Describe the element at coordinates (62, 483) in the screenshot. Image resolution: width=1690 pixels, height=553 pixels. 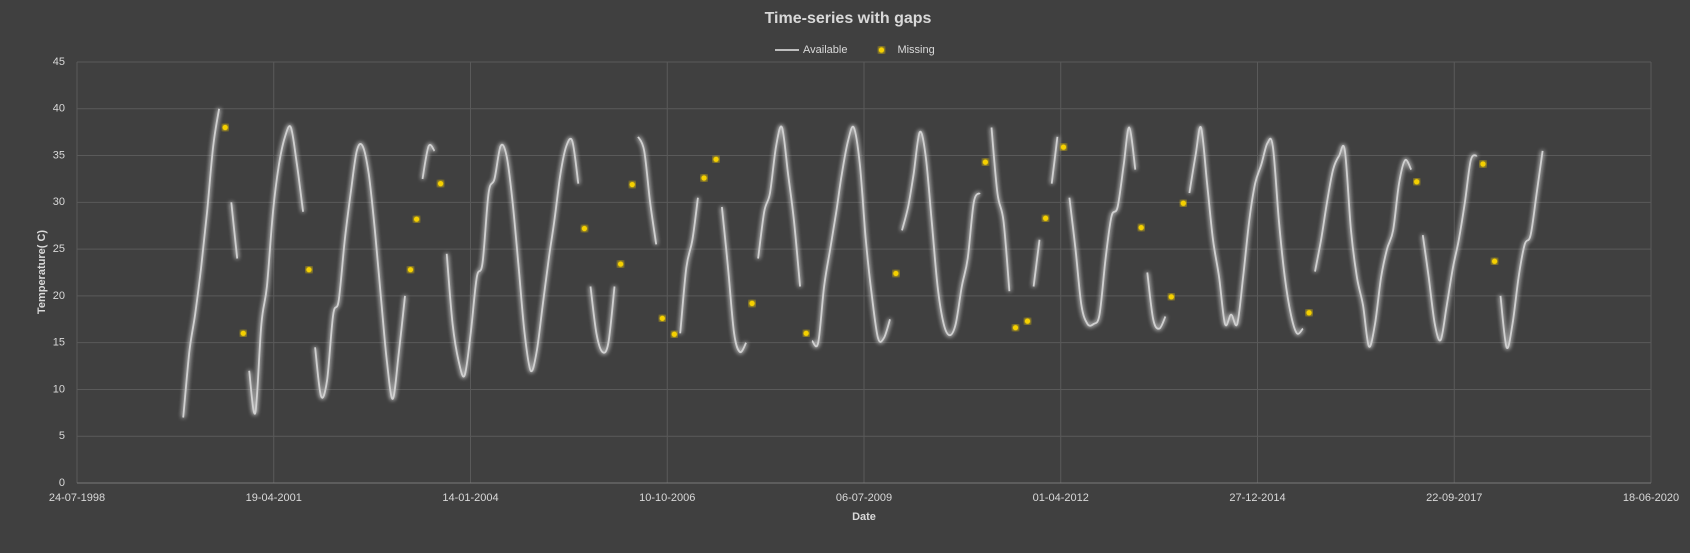
I see `y-tick-label: 0` at that location.